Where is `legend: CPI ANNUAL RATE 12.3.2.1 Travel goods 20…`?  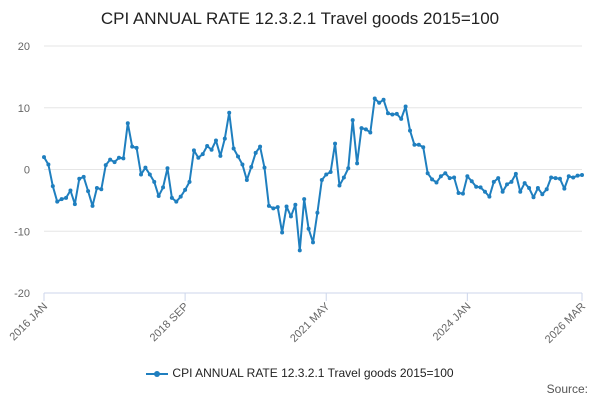
legend: CPI ANNUAL RATE 12.3.2.1 Travel goods 20… is located at coordinates (300, 373).